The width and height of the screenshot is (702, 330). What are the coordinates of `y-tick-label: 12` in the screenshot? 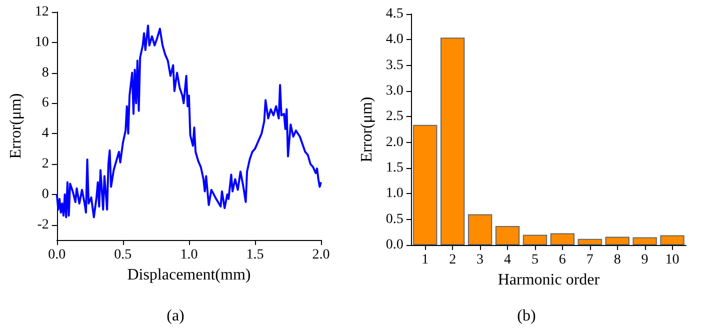 It's located at (41, 12).